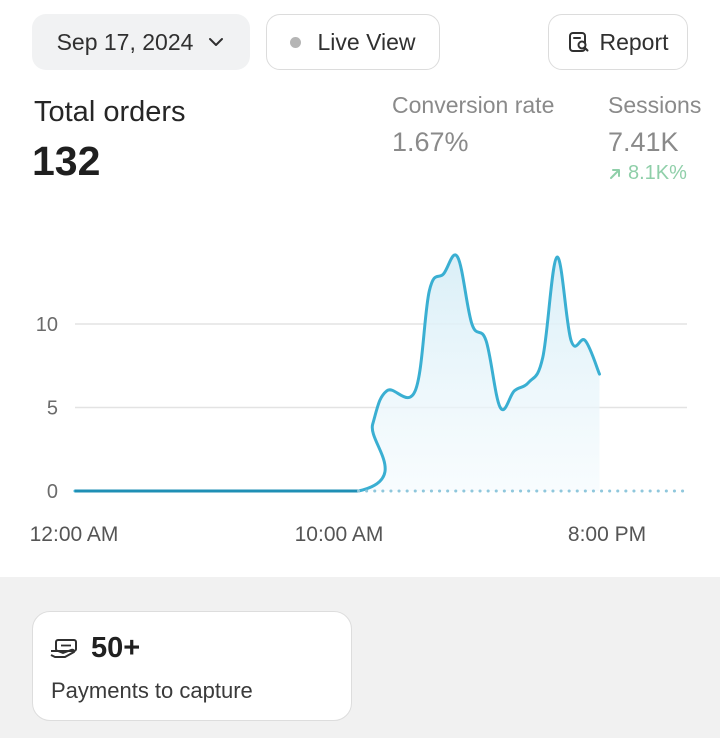  I want to click on y-tick-label: 5, so click(52, 409).